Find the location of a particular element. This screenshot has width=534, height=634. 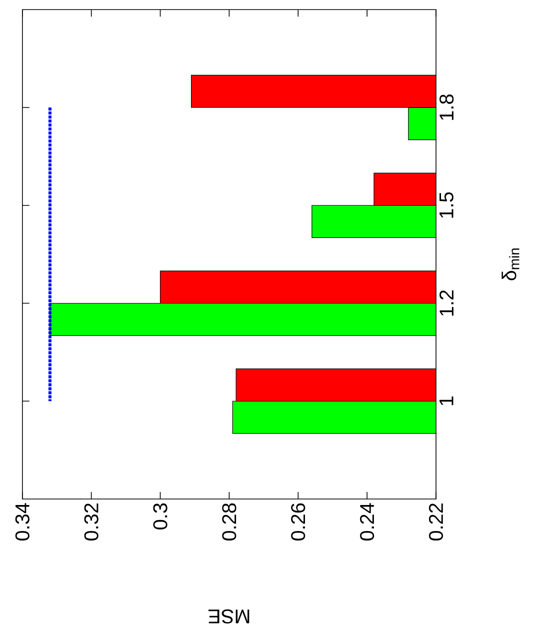

y-tick-label: 1.8 is located at coordinates (447, 107).